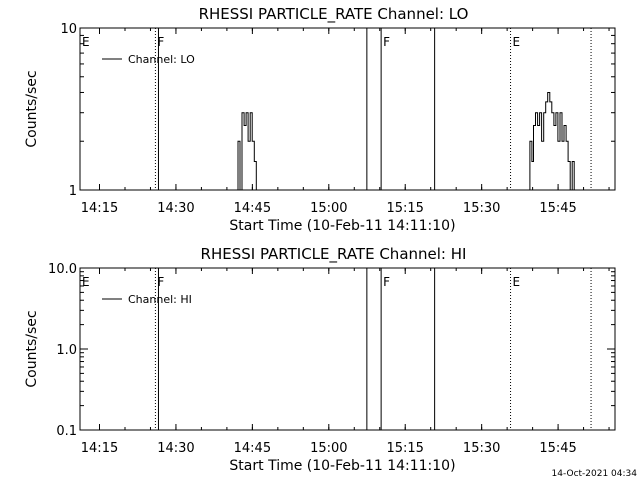 The width and height of the screenshot is (640, 484). Describe the element at coordinates (62, 269) in the screenshot. I see `y-tick-label: 10.0` at that location.